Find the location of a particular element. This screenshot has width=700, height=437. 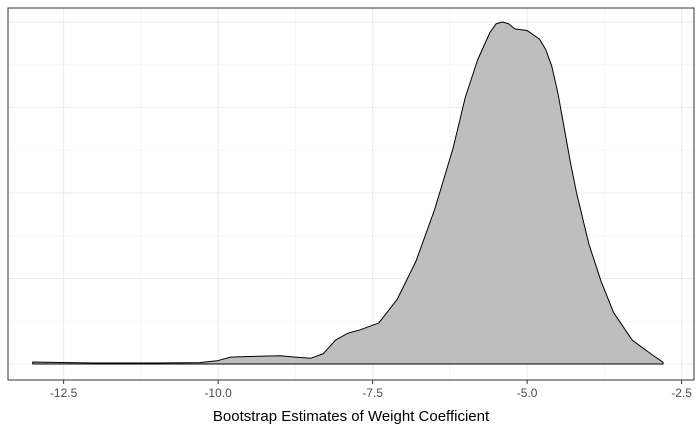

x-tick-label: -12.5 is located at coordinates (64, 393).